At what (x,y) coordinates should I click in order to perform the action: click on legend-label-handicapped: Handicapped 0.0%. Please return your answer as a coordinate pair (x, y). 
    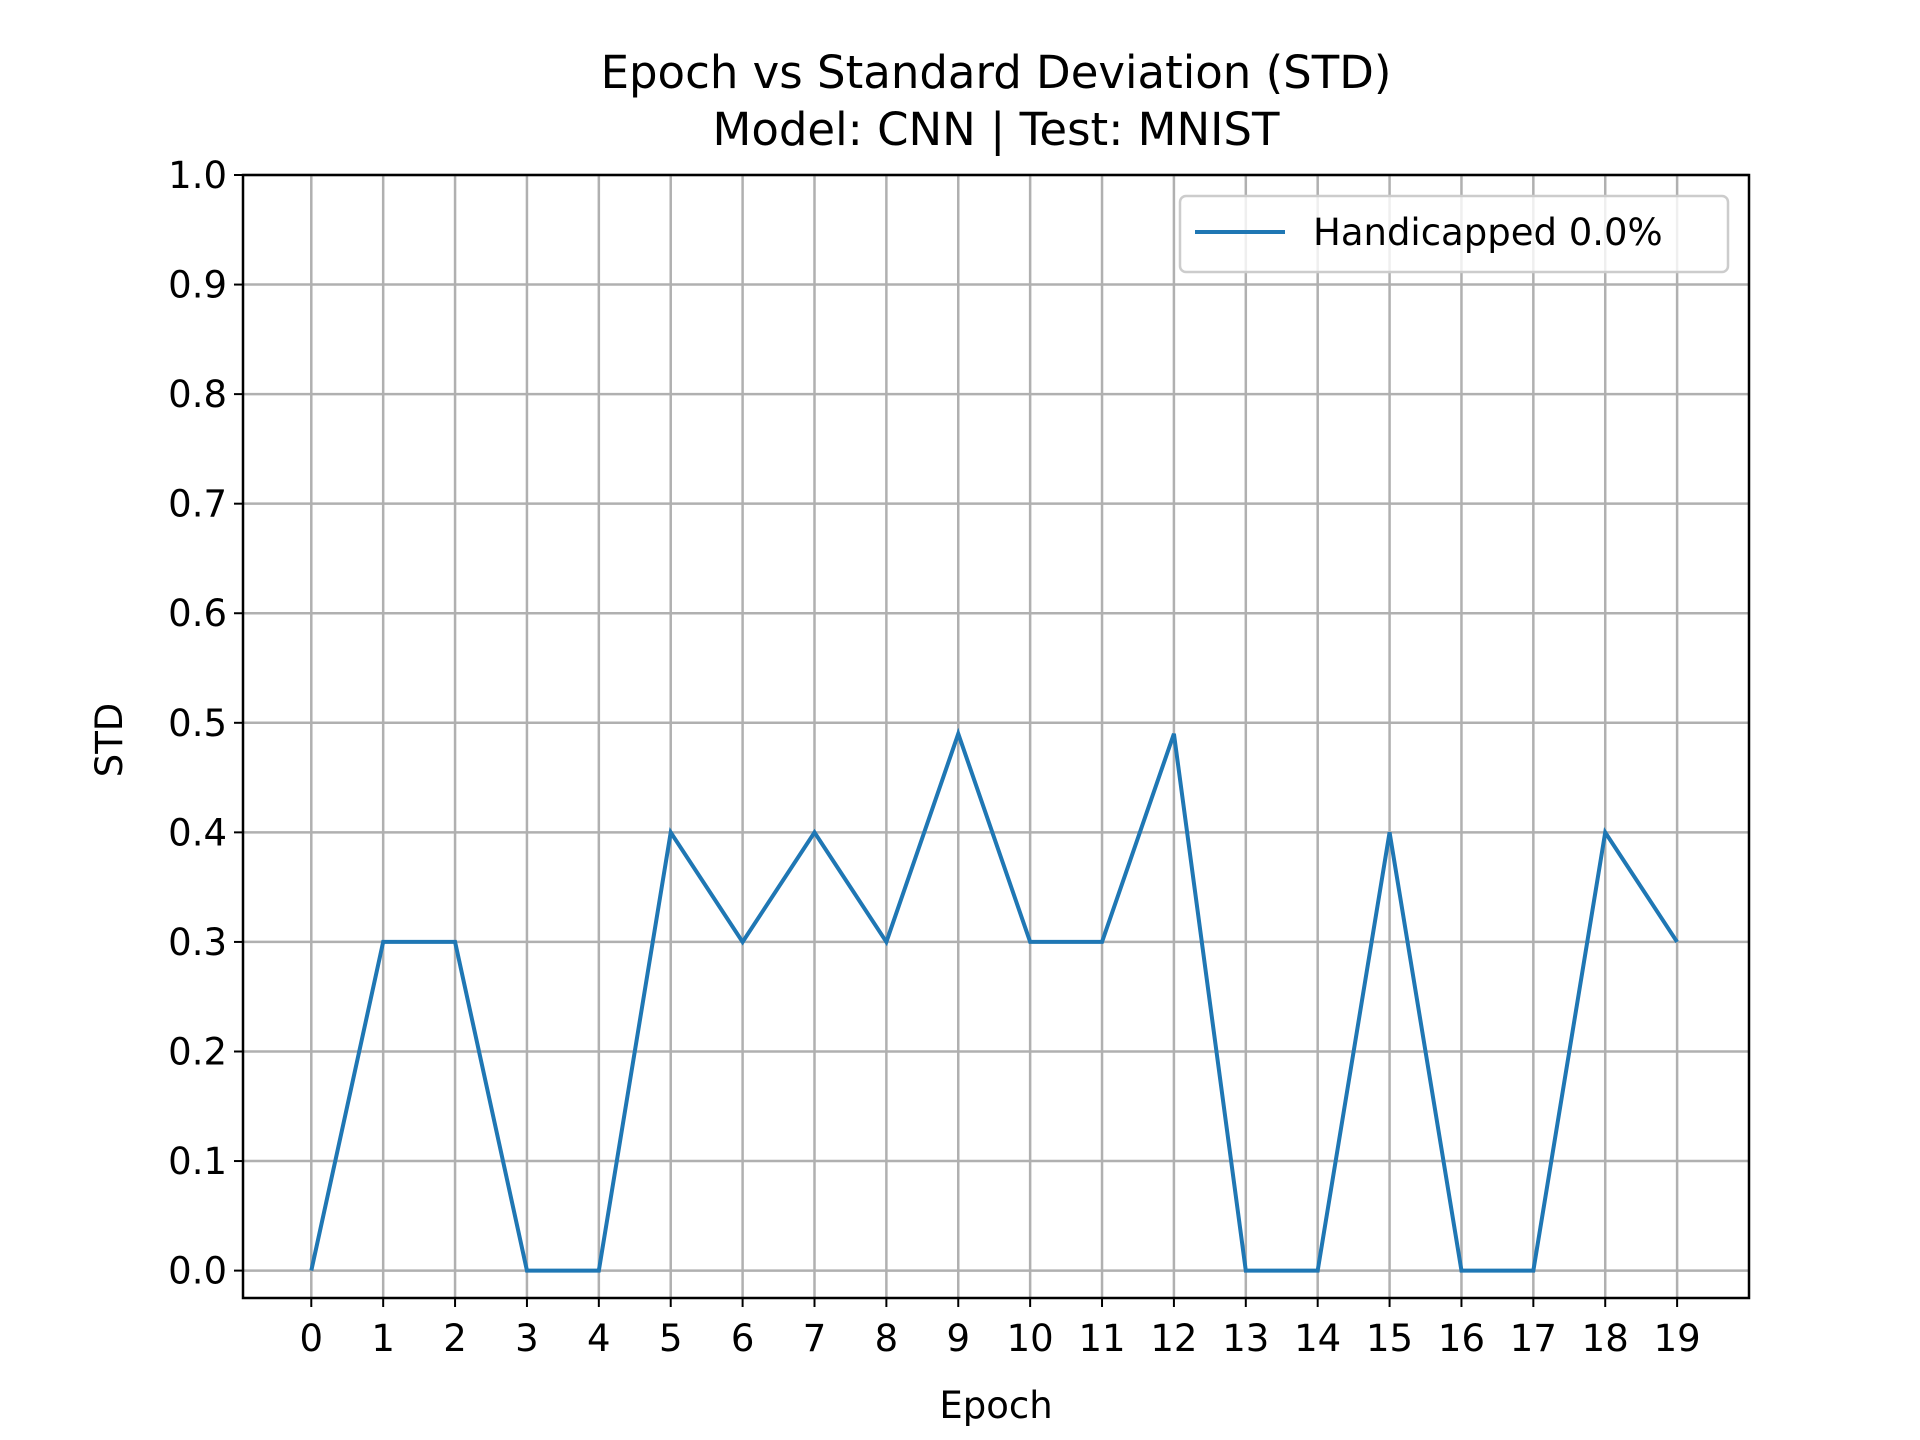
    Looking at the image, I should click on (1488, 232).